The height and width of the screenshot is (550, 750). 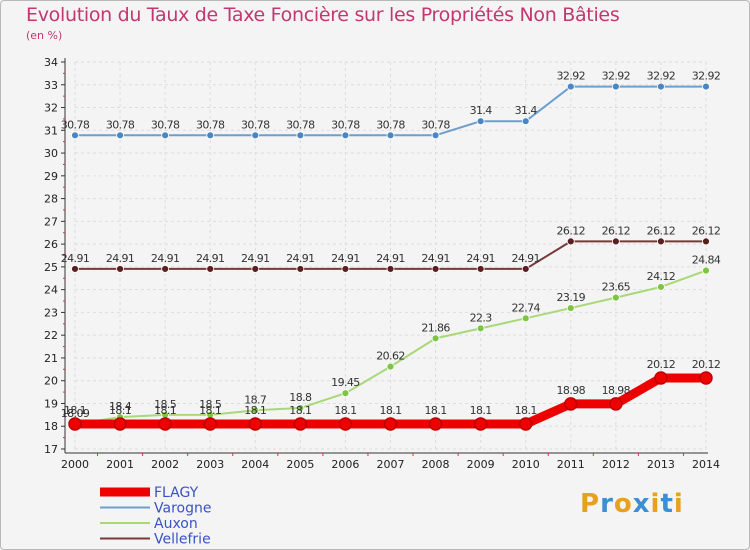 I want to click on proxiti-logo: Proxiti, so click(x=632, y=504).